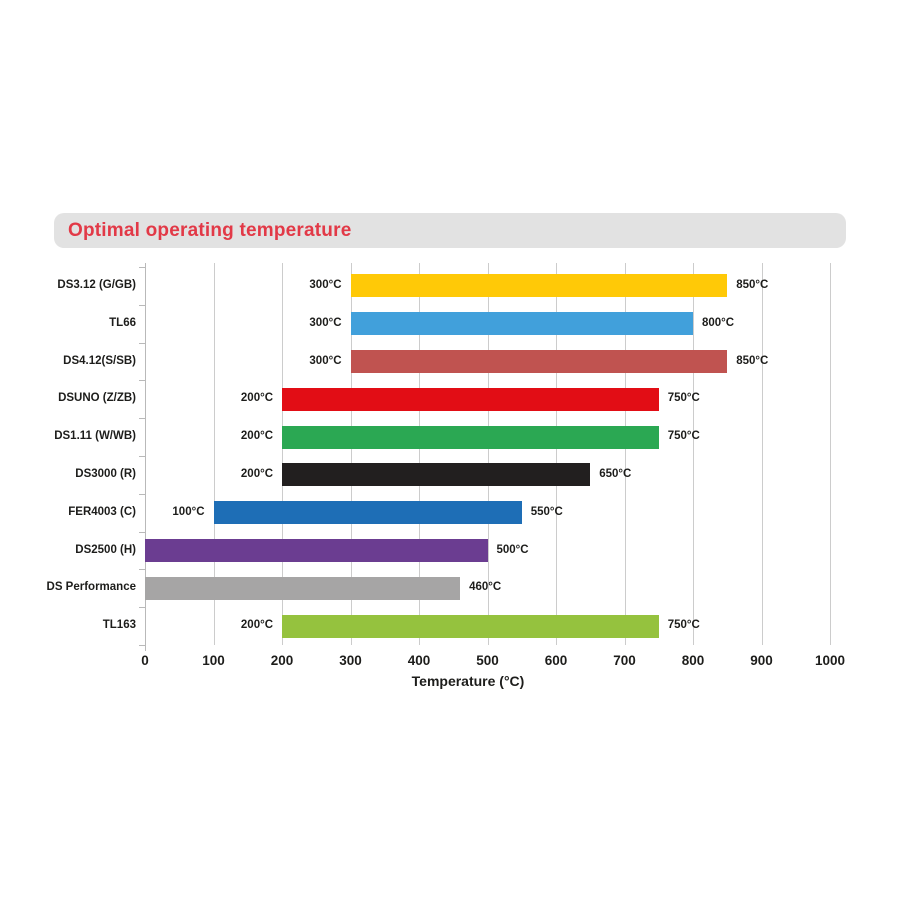  Describe the element at coordinates (693, 660) in the screenshot. I see `x-tick-label-800: 800` at that location.